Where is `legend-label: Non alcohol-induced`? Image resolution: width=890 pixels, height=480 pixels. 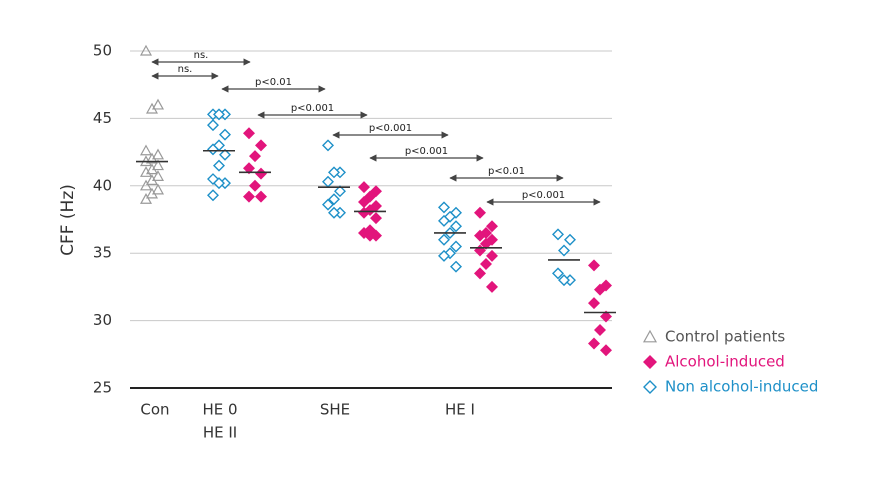
legend-label: Non alcohol-induced is located at coordinates (741, 387).